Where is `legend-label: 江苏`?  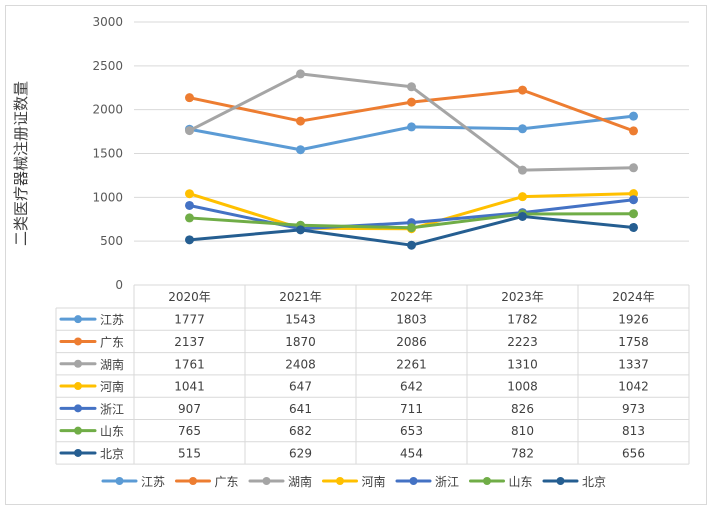
legend-label: 江苏 is located at coordinates (153, 482).